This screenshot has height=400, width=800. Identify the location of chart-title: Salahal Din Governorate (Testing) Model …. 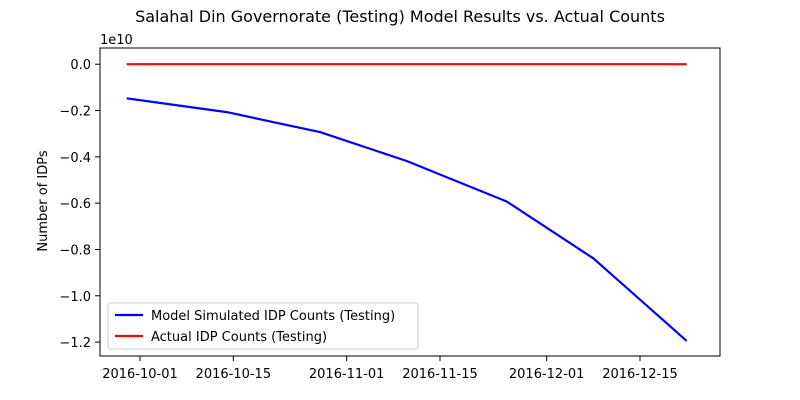
(400, 16).